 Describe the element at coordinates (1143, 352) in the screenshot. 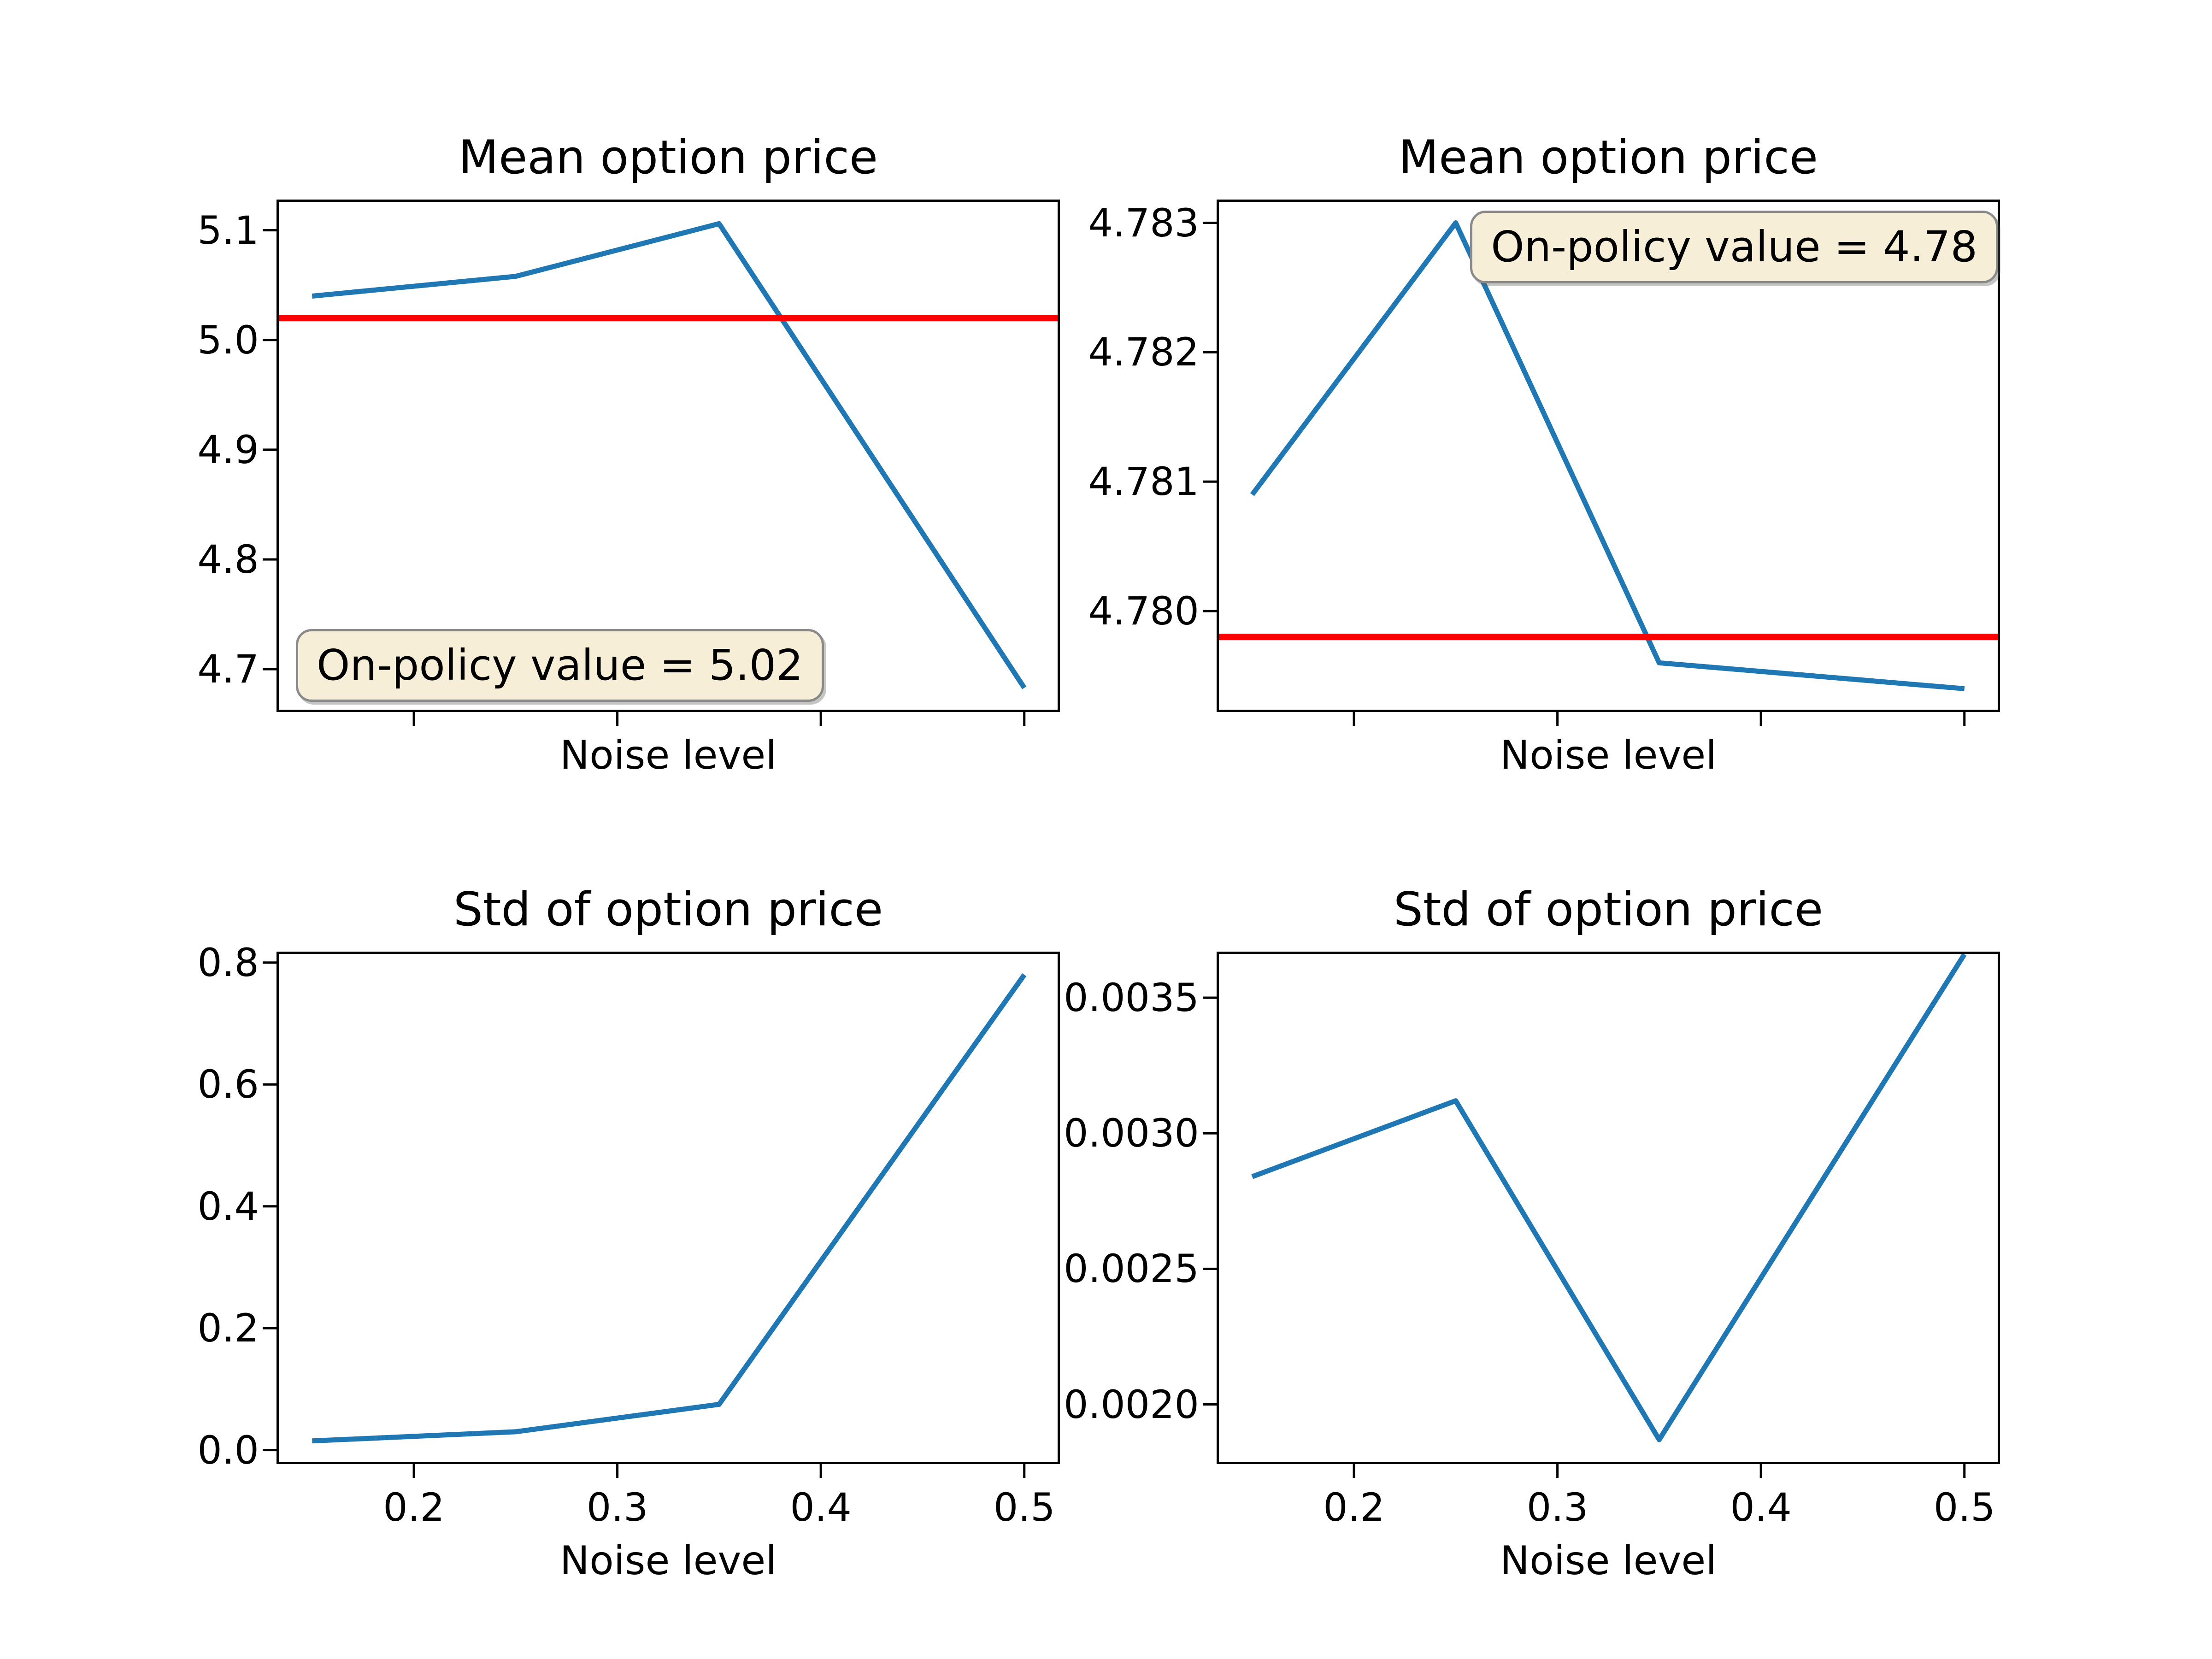

I see `y-tick-label: 4.782` at that location.